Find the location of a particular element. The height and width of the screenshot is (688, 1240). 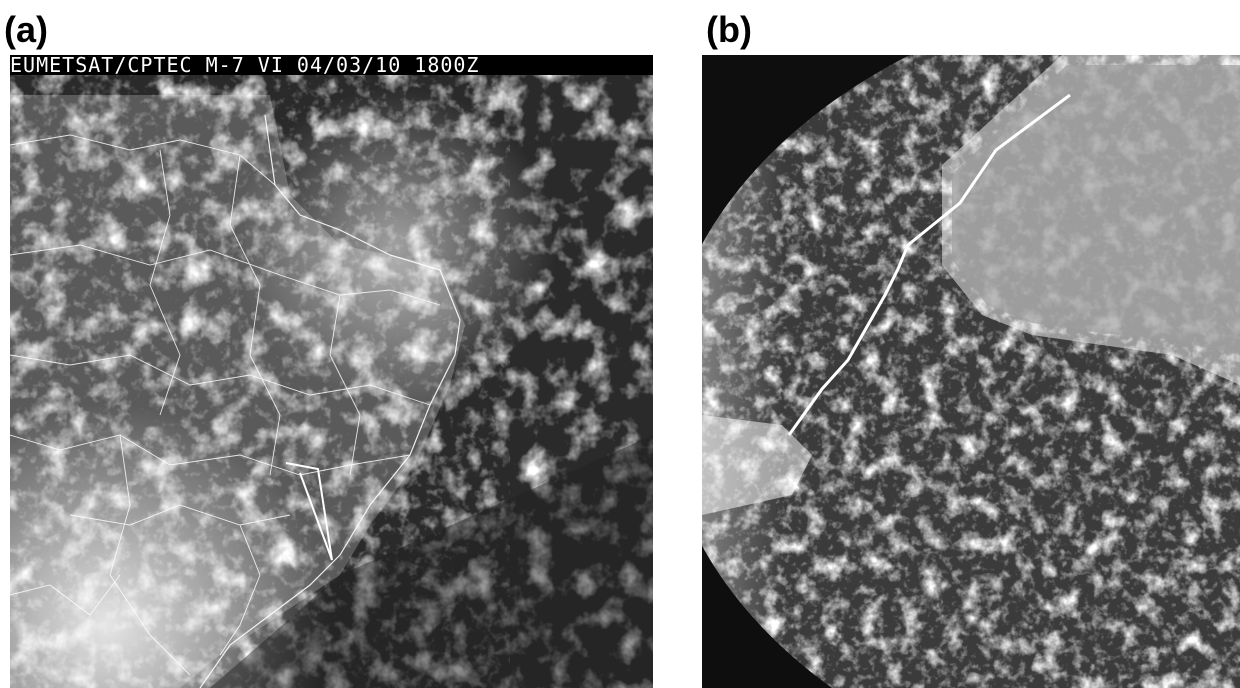

panel-b-label: (b) is located at coordinates (729, 29).